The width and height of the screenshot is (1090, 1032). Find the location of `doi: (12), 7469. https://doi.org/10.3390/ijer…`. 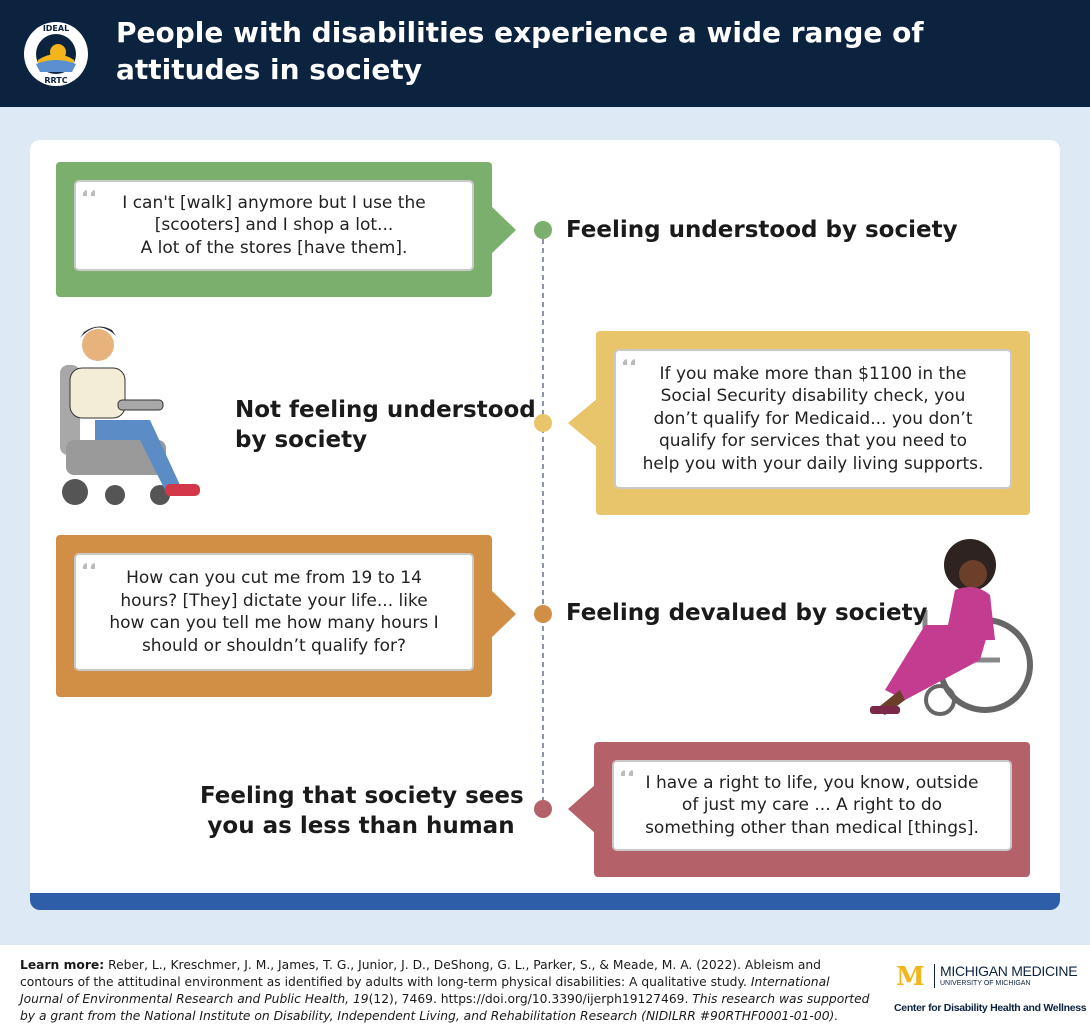

doi: (12), 7469. https://doi.org/10.3390/ijer… is located at coordinates (528, 999).